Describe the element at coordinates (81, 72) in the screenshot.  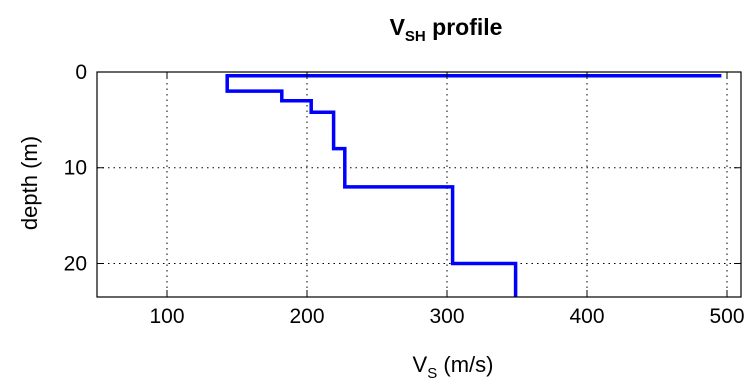
I see `y-tick-label: 0` at that location.